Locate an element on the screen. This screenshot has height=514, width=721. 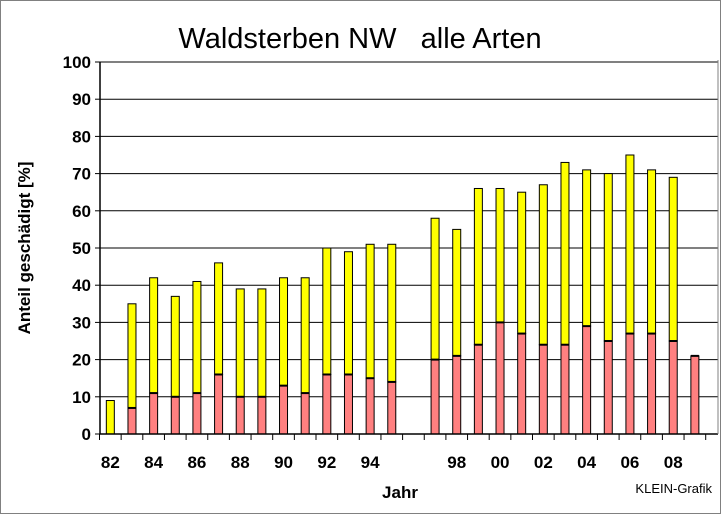
x-tick-label: 02 is located at coordinates (543, 462).